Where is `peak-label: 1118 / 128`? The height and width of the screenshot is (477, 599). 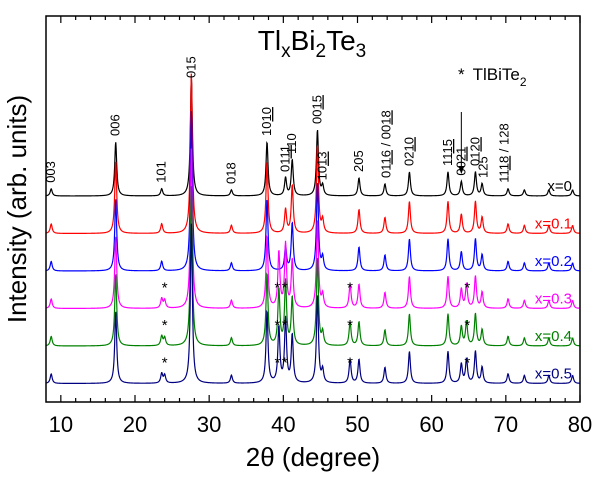
peak-label: 1118 / 128 is located at coordinates (503, 153).